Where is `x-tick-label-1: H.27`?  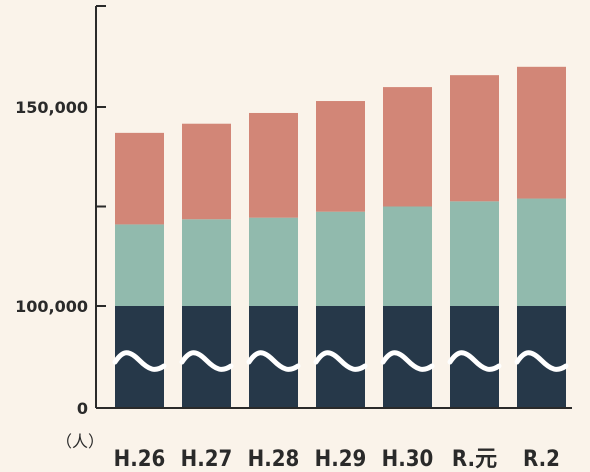
x-tick-label-1: H.27 is located at coordinates (207, 459).